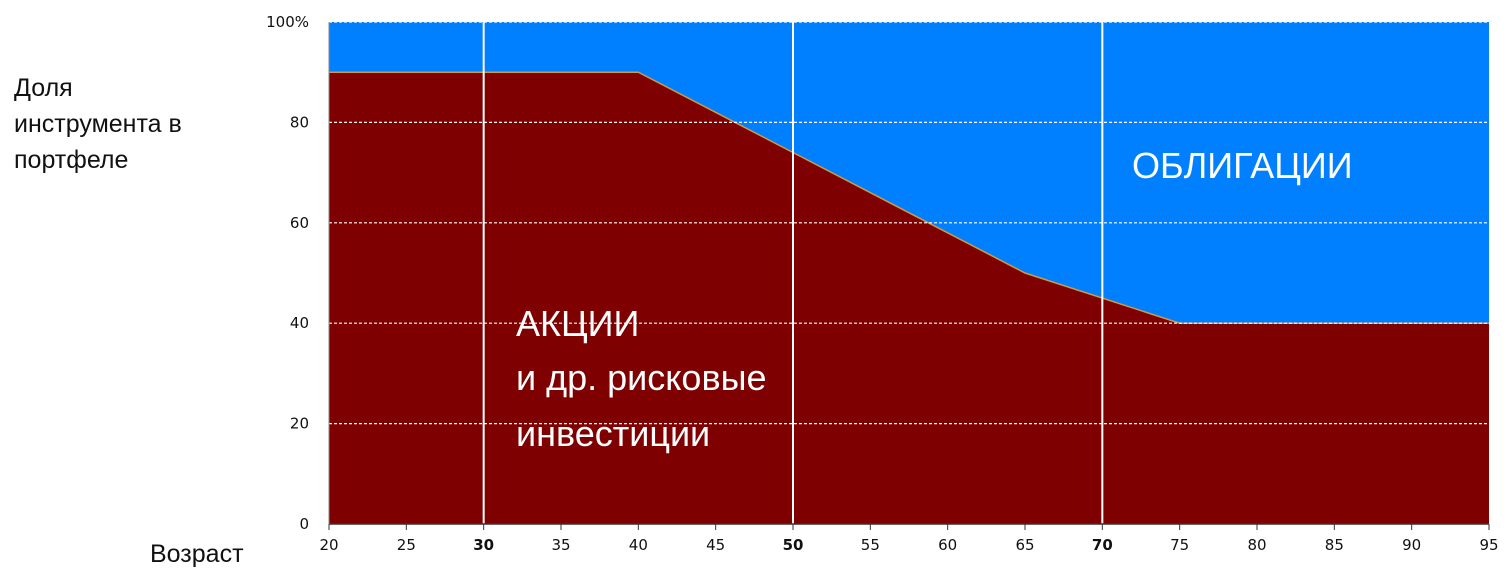 The image size is (1504, 583). I want to click on x-tick-label-65: 65, so click(1024, 545).